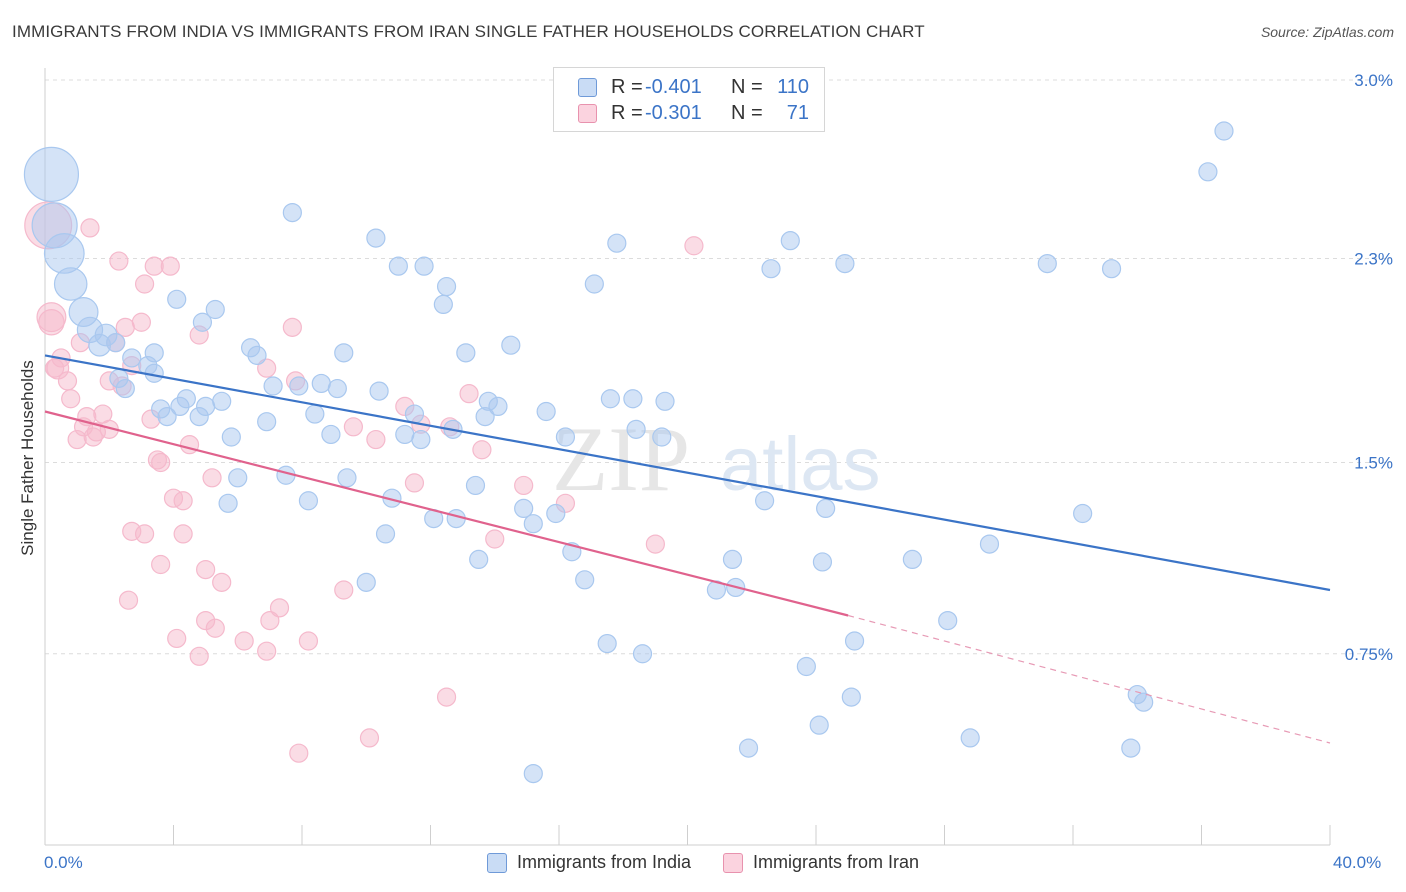 The width and height of the screenshot is (1406, 892). What do you see at coordinates (1373, 259) in the screenshot?
I see `y-tick-label: 2.3%` at bounding box center [1373, 259].